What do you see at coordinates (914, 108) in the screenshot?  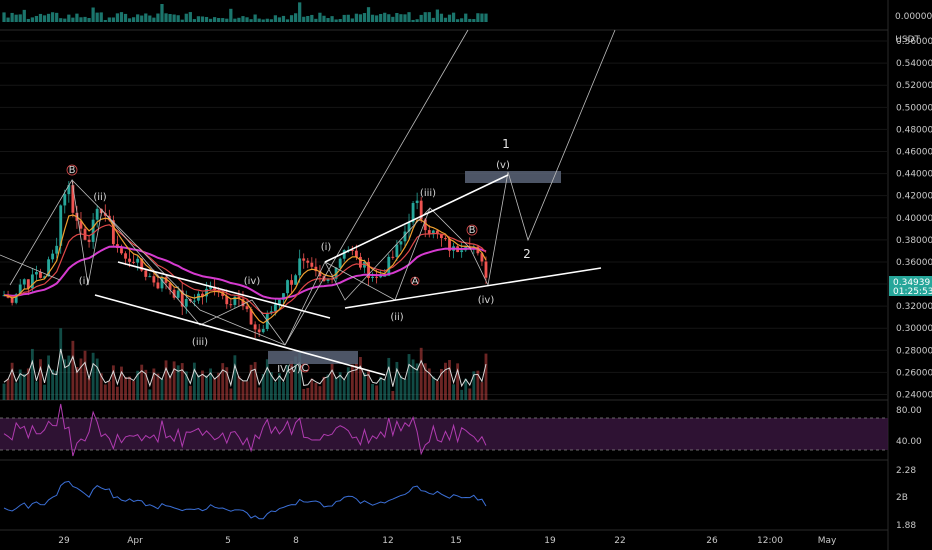 I see `price-tick-label: 0.50000` at bounding box center [914, 108].